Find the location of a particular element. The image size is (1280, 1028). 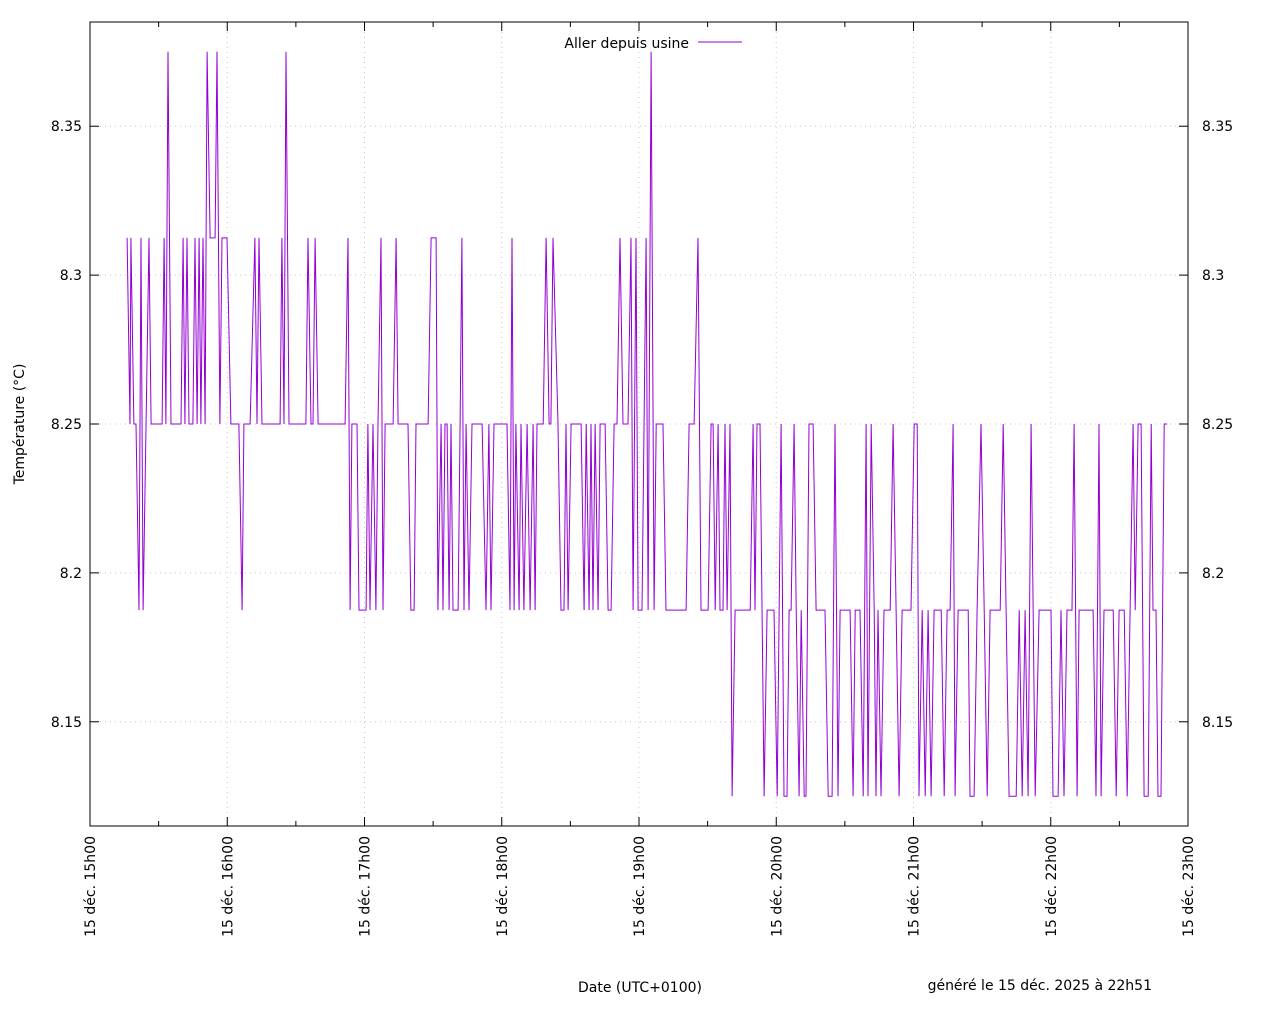

y-tick-label-left: 8.35 is located at coordinates (66, 127).